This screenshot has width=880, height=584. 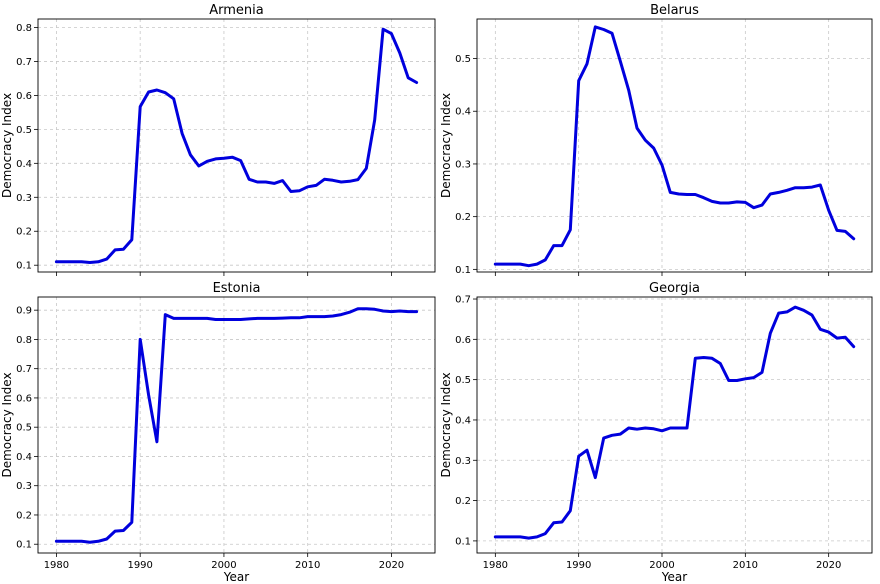 I want to click on chart-title: Georgia, so click(x=674, y=288).